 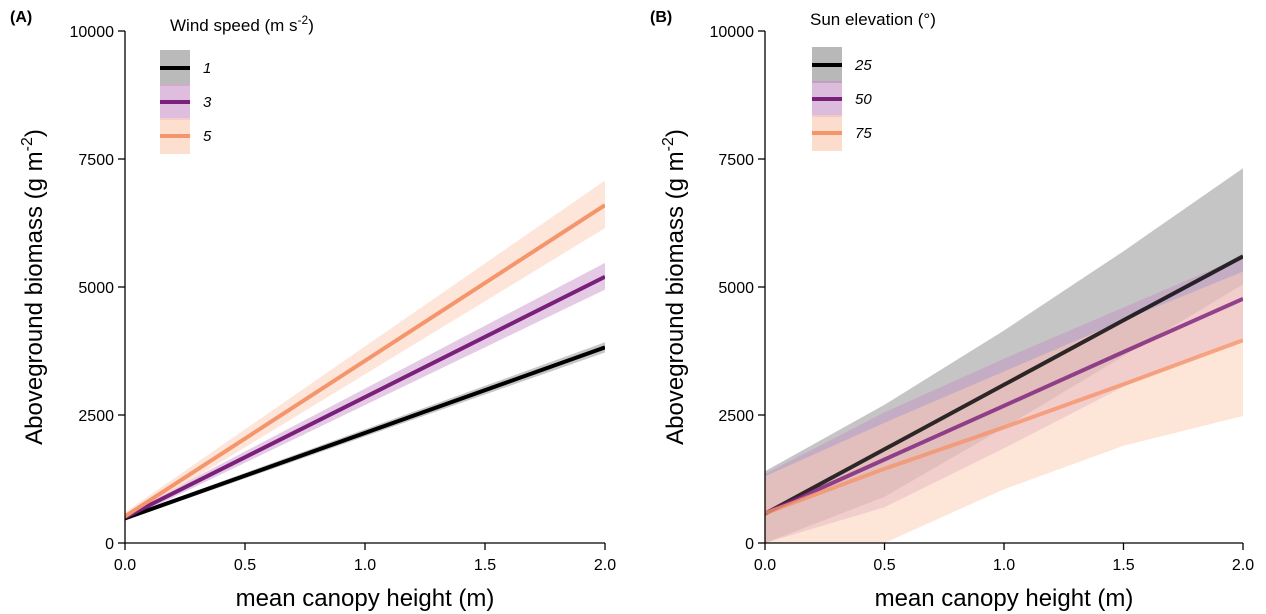 What do you see at coordinates (234, 25) in the screenshot?
I see `legend-title-main: Wind speed (m s` at bounding box center [234, 25].